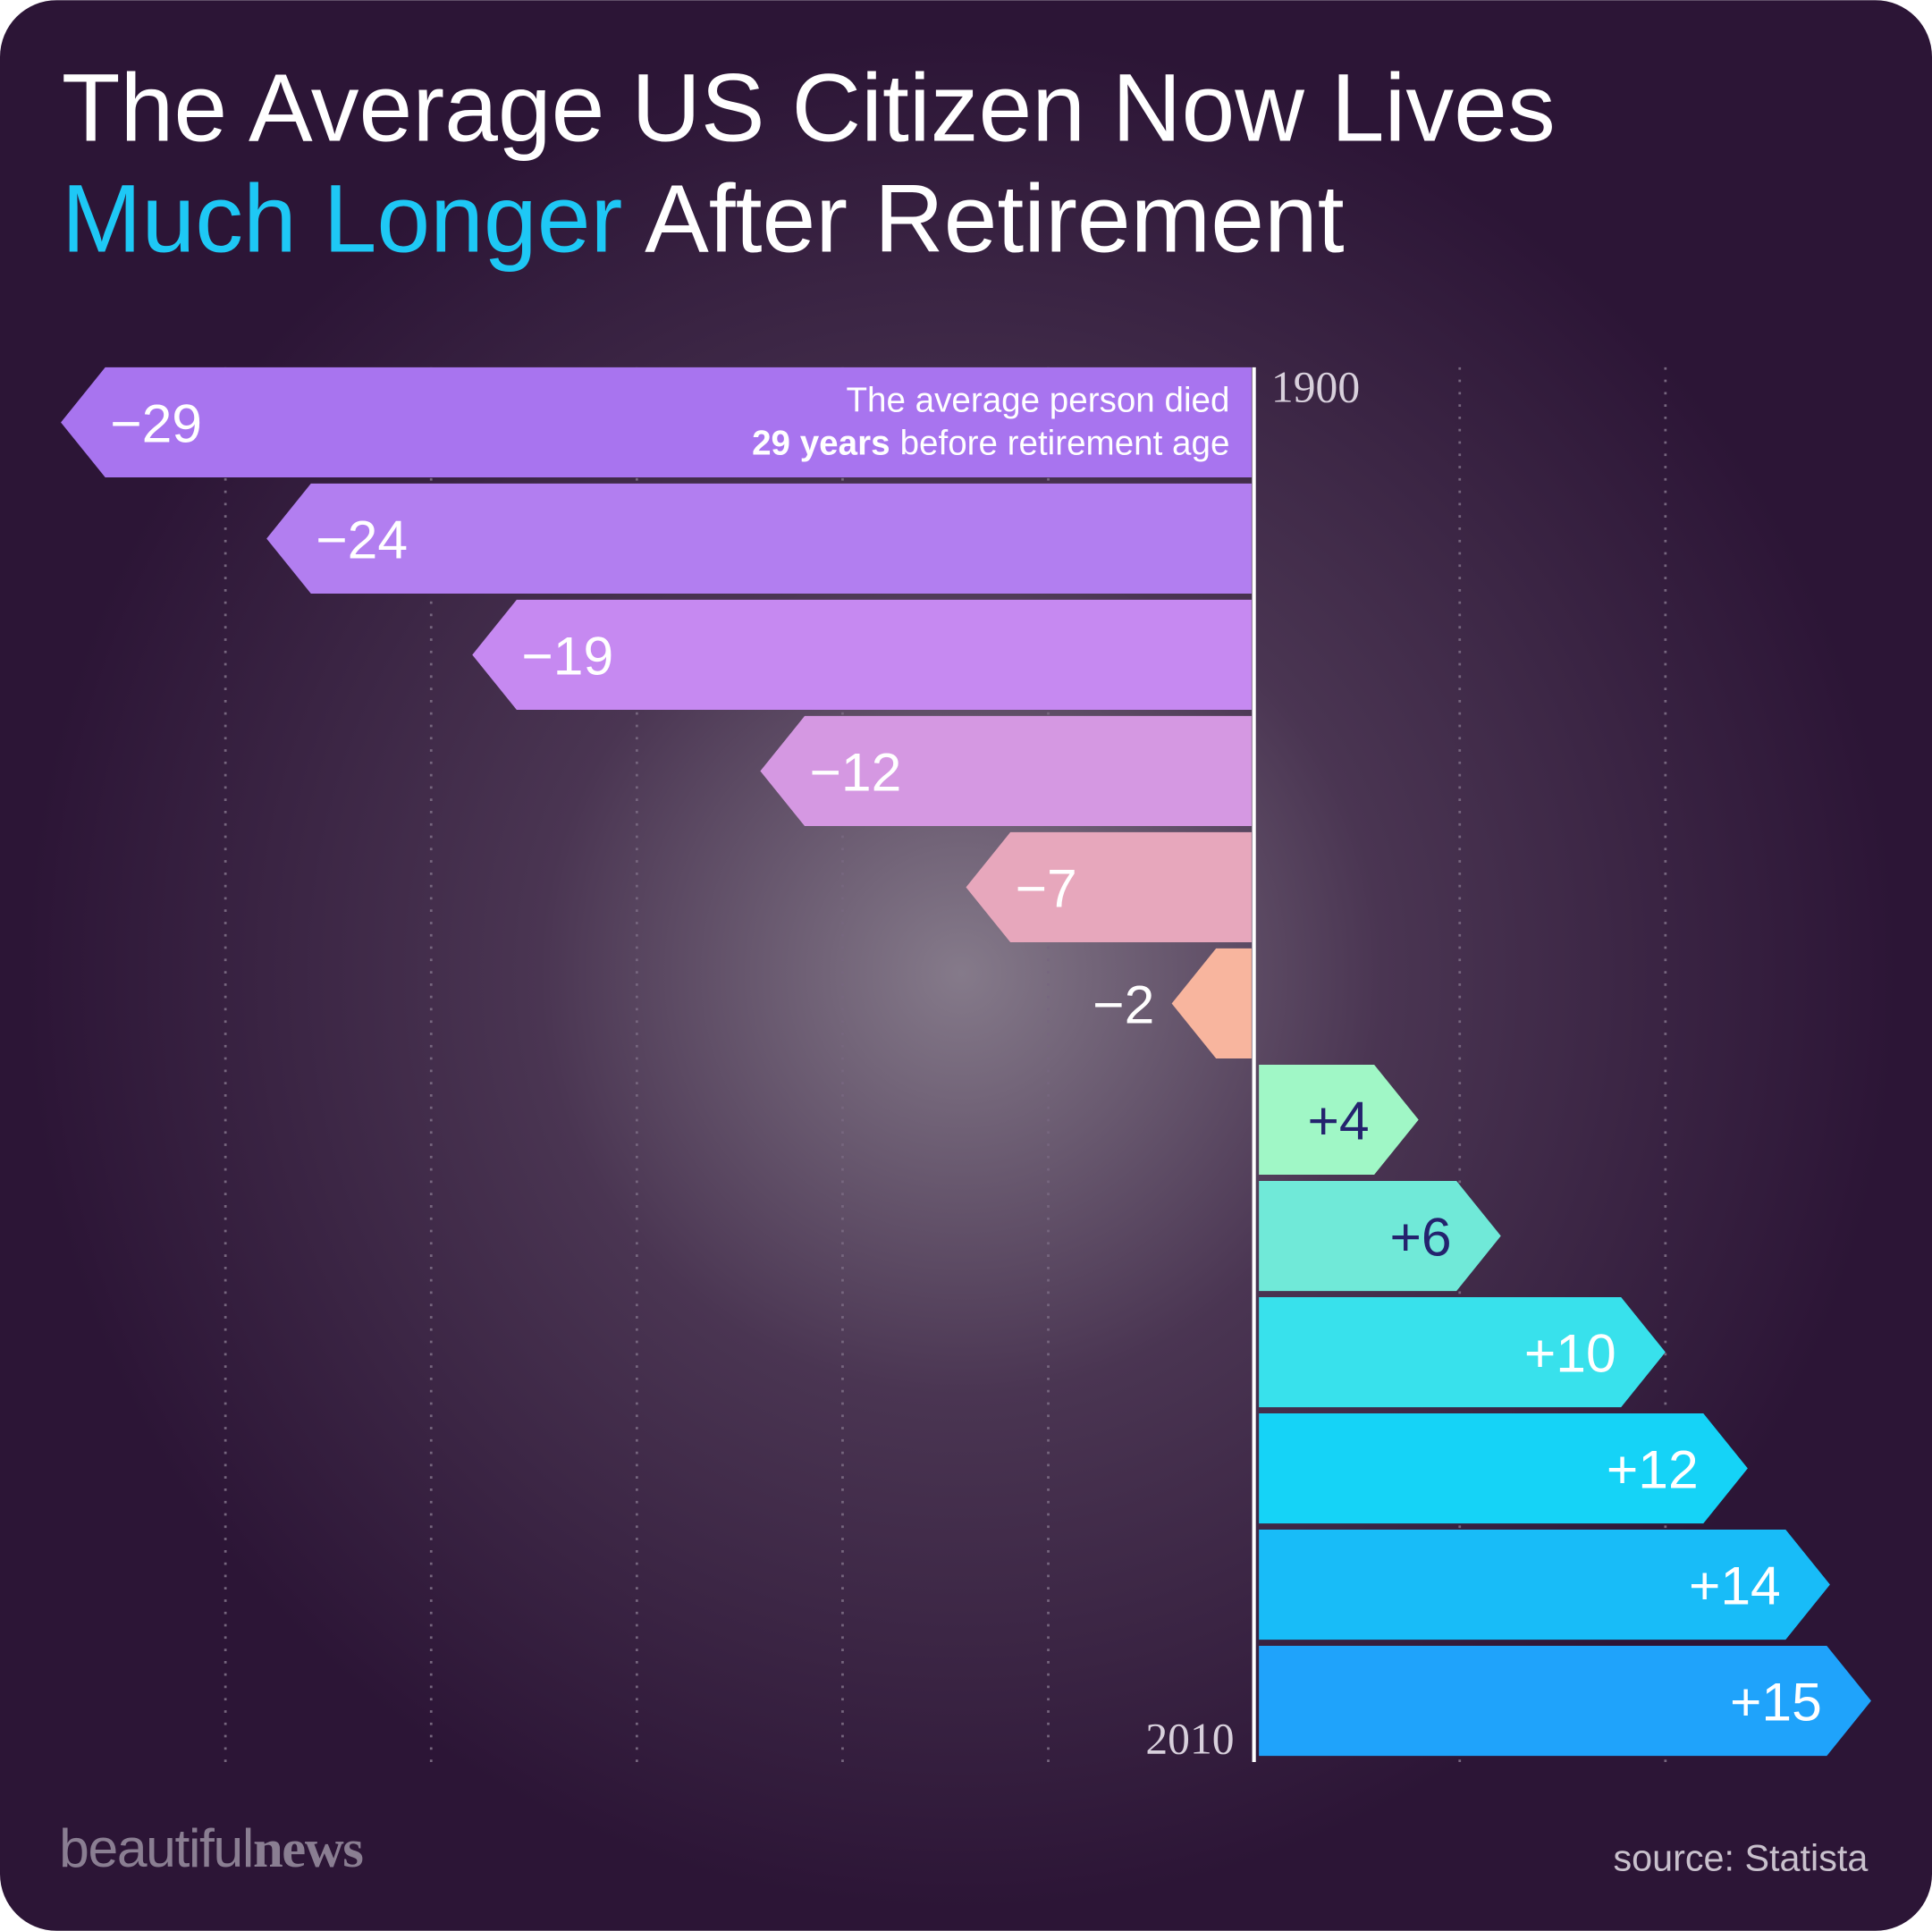 This screenshot has width=1932, height=1931. Describe the element at coordinates (821, 444) in the screenshot. I see `annotation-bold: 29 years` at that location.